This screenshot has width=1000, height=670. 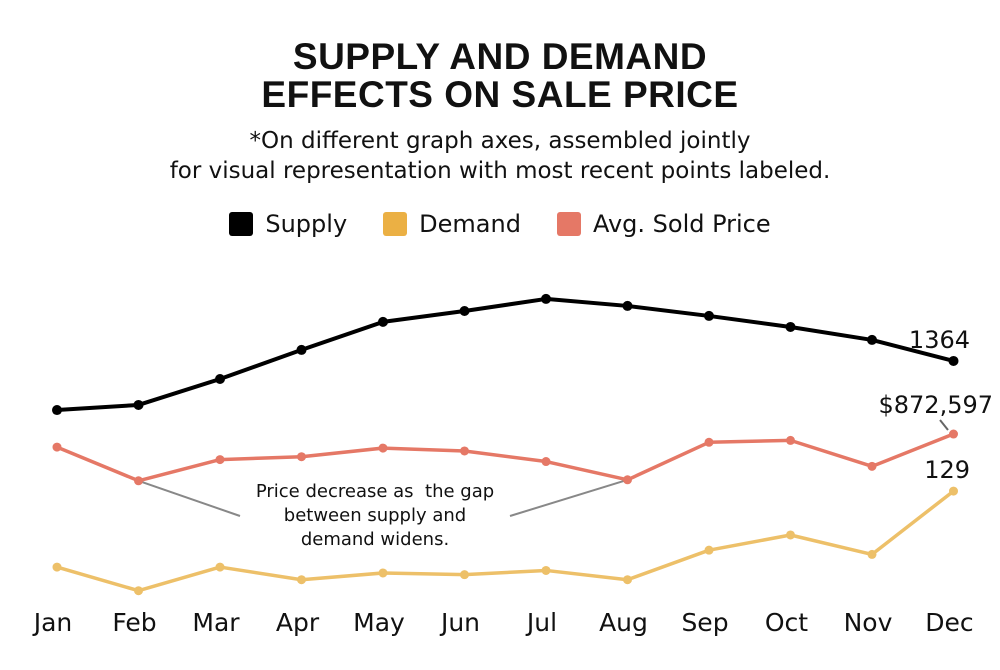 I want to click on x-tick-label: Dec, so click(x=949, y=622).